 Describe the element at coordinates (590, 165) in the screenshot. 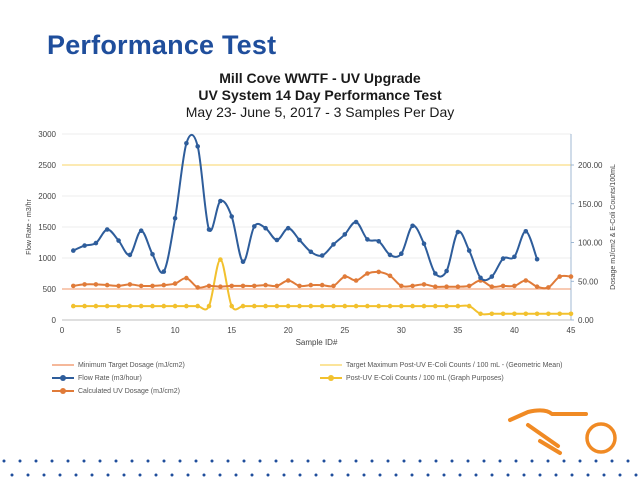

I see `y-right-tick-label: 200.00` at that location.